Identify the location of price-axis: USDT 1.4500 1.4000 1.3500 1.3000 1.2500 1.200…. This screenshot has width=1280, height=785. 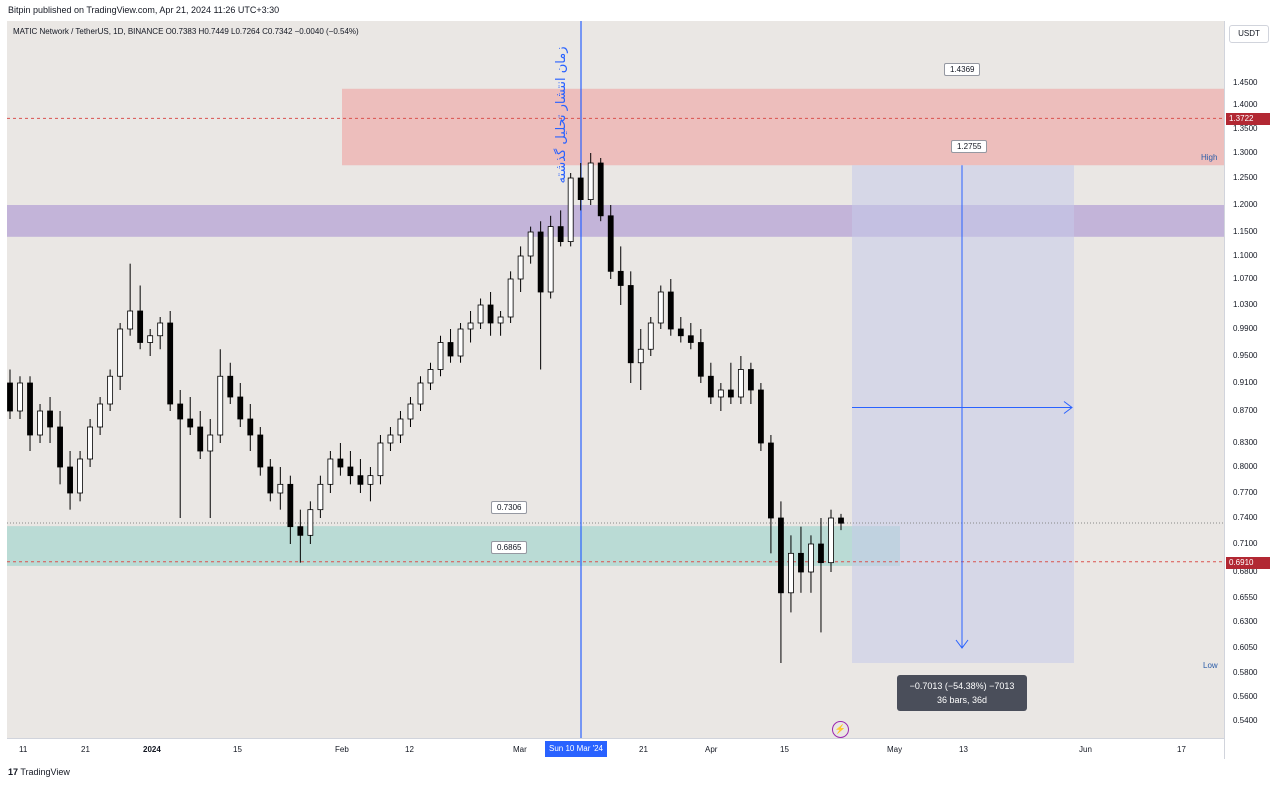
(1250, 390).